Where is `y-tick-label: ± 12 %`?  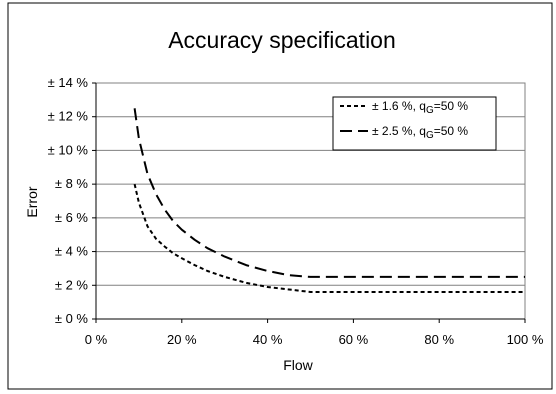
y-tick-label: ± 12 % is located at coordinates (68, 116).